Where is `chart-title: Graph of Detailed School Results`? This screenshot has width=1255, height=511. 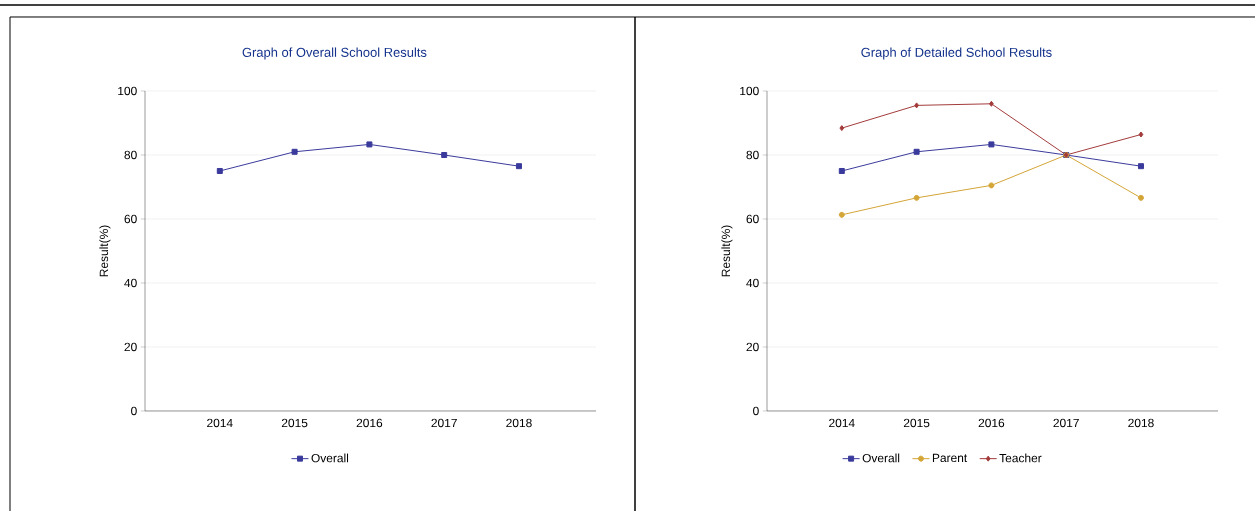 chart-title: Graph of Detailed School Results is located at coordinates (956, 53).